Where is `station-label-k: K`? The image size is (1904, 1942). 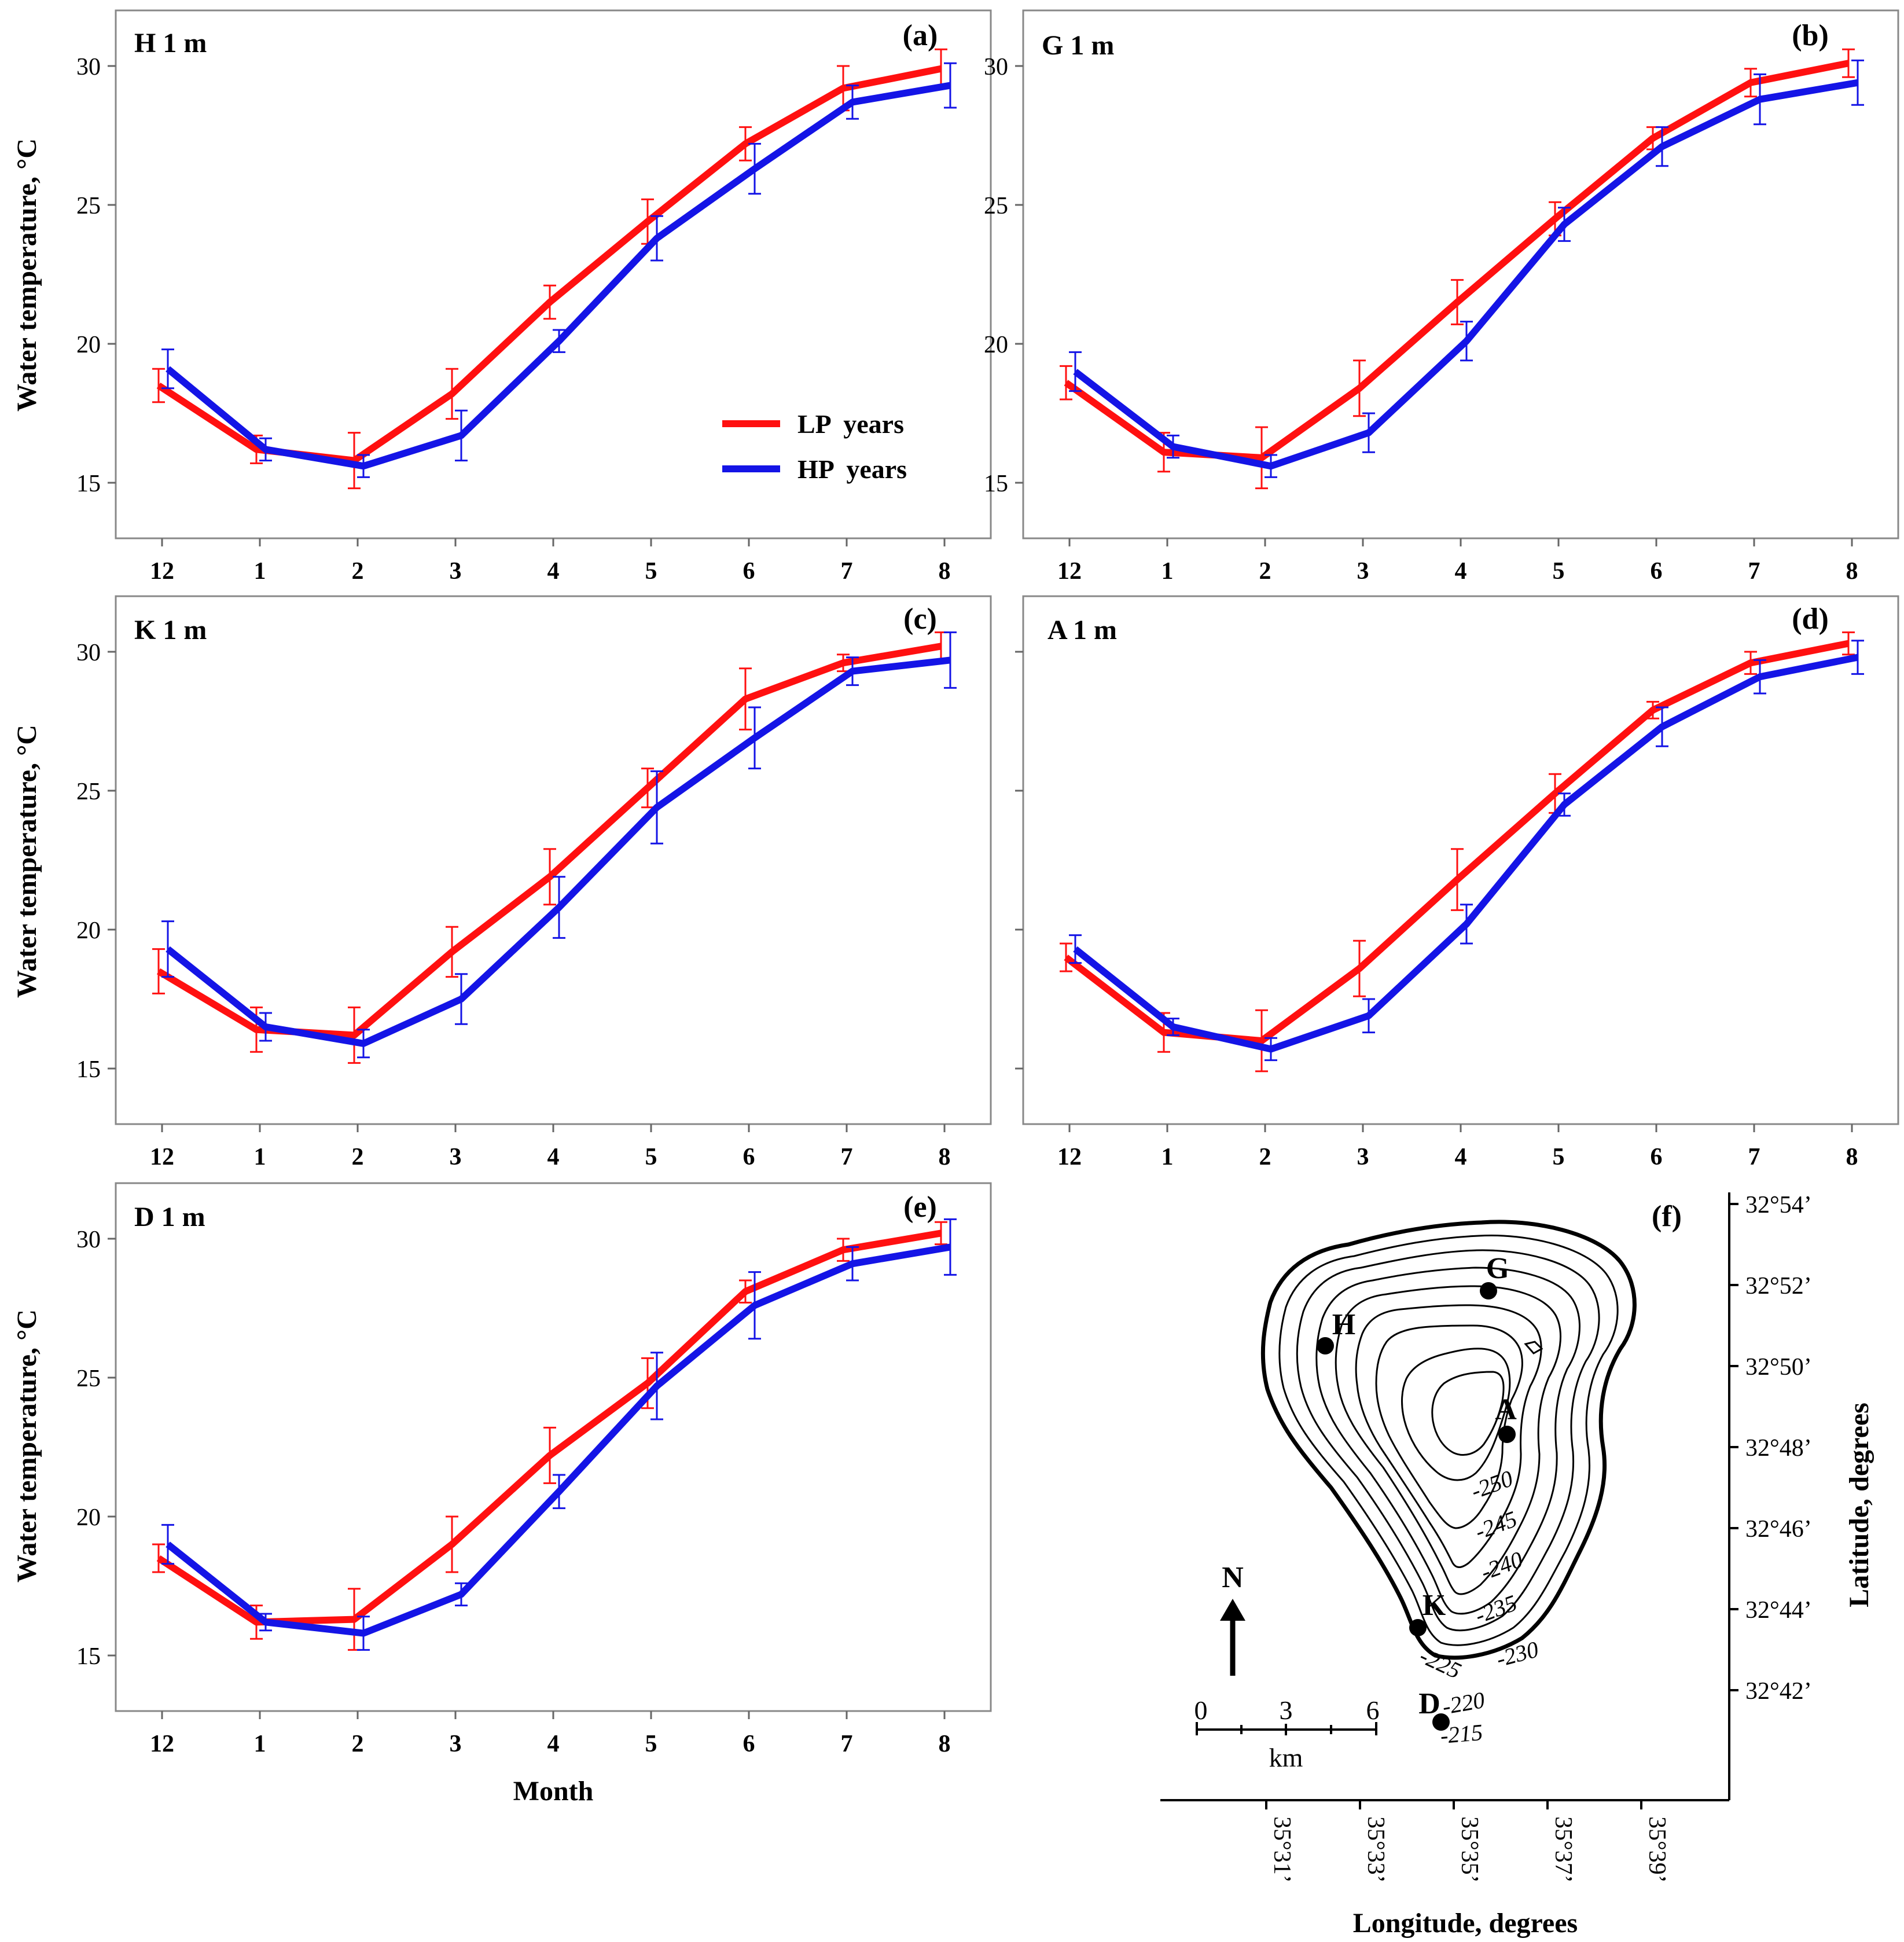 station-label-k: K is located at coordinates (1434, 1605).